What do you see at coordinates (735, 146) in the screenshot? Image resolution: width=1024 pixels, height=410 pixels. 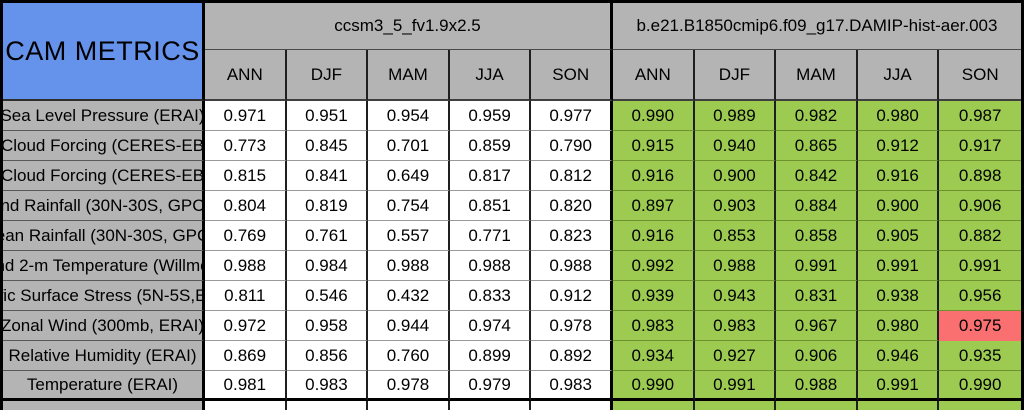 I see `metric-value-cell: 0.940` at bounding box center [735, 146].